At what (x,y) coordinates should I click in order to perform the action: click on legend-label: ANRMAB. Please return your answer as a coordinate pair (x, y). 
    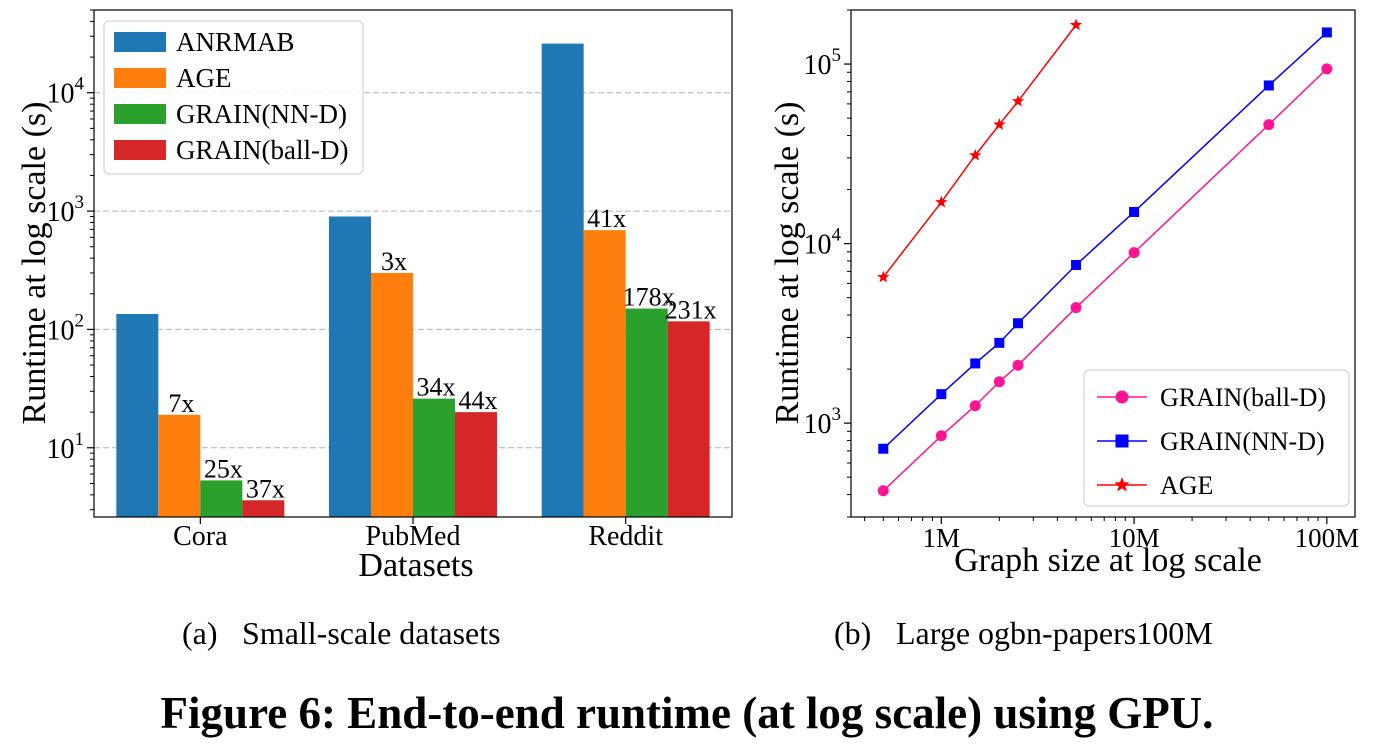
    Looking at the image, I should click on (235, 42).